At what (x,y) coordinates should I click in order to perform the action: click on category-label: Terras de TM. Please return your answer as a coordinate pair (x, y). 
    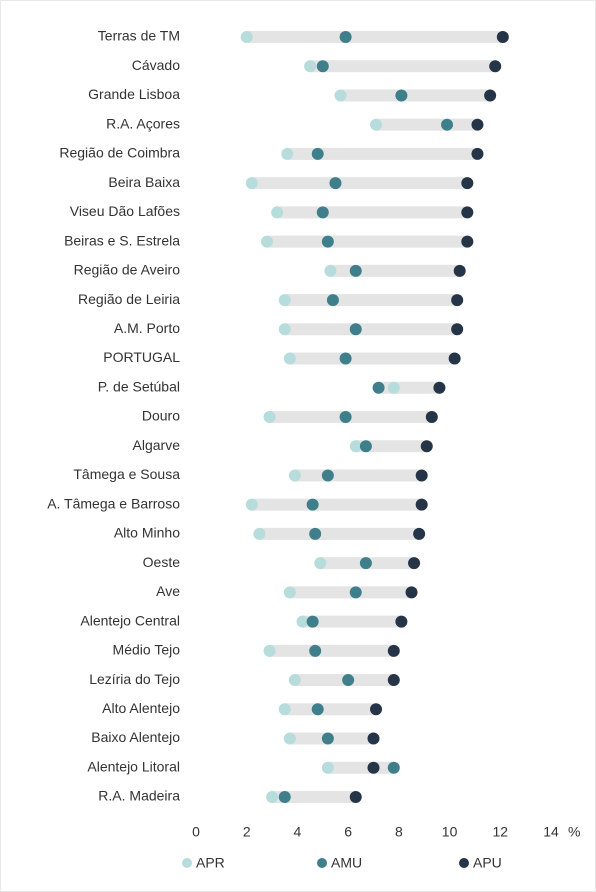
    Looking at the image, I should click on (139, 36).